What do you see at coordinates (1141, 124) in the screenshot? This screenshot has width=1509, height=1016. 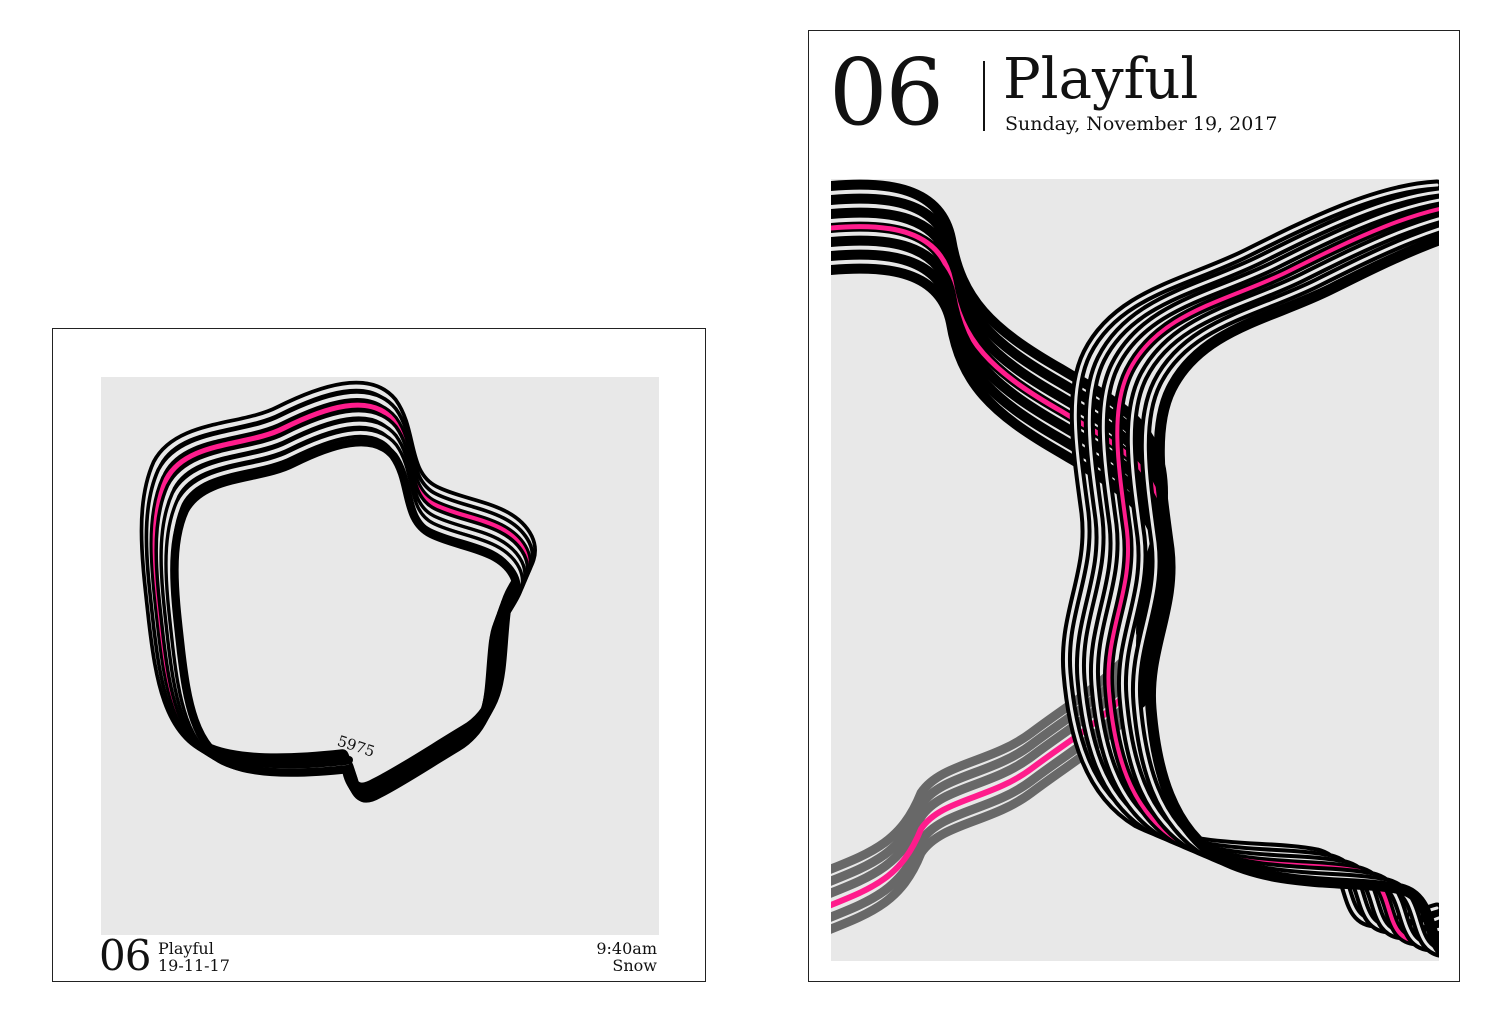 I see `poster-date: Sunday, November 19, 2017` at bounding box center [1141, 124].